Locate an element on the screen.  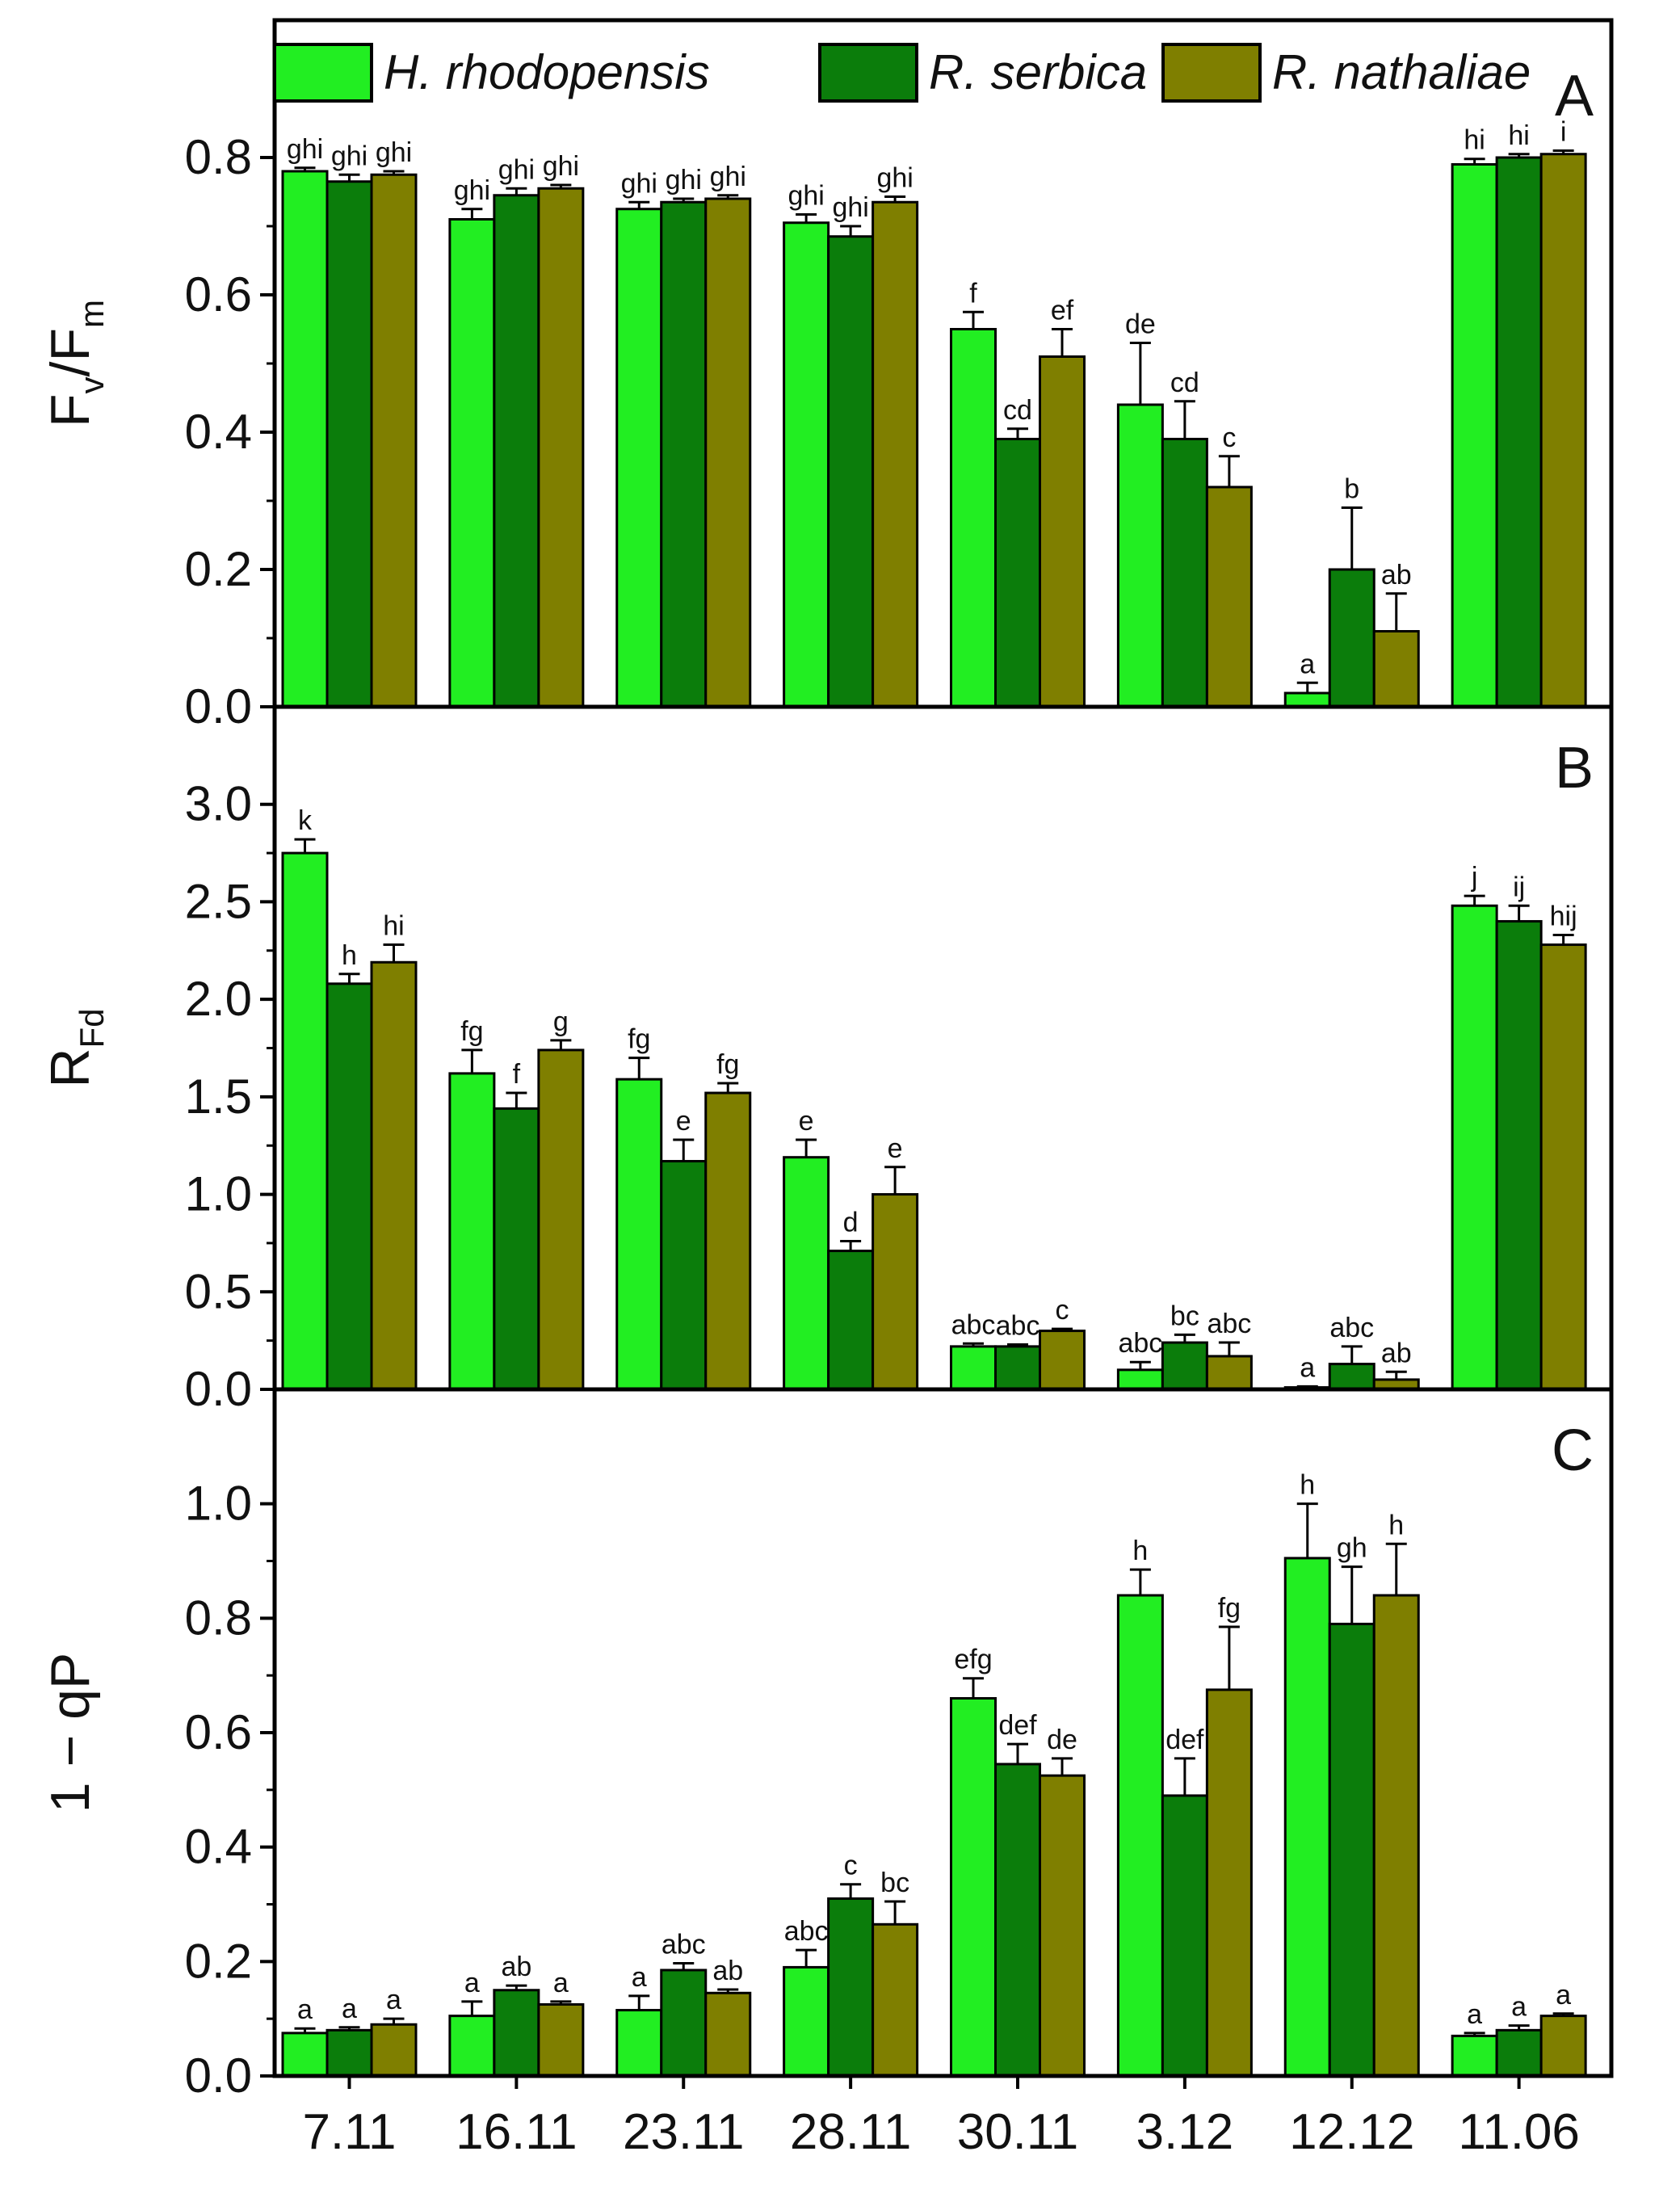
x-tick-label: 7.11 is located at coordinates (349, 2132).